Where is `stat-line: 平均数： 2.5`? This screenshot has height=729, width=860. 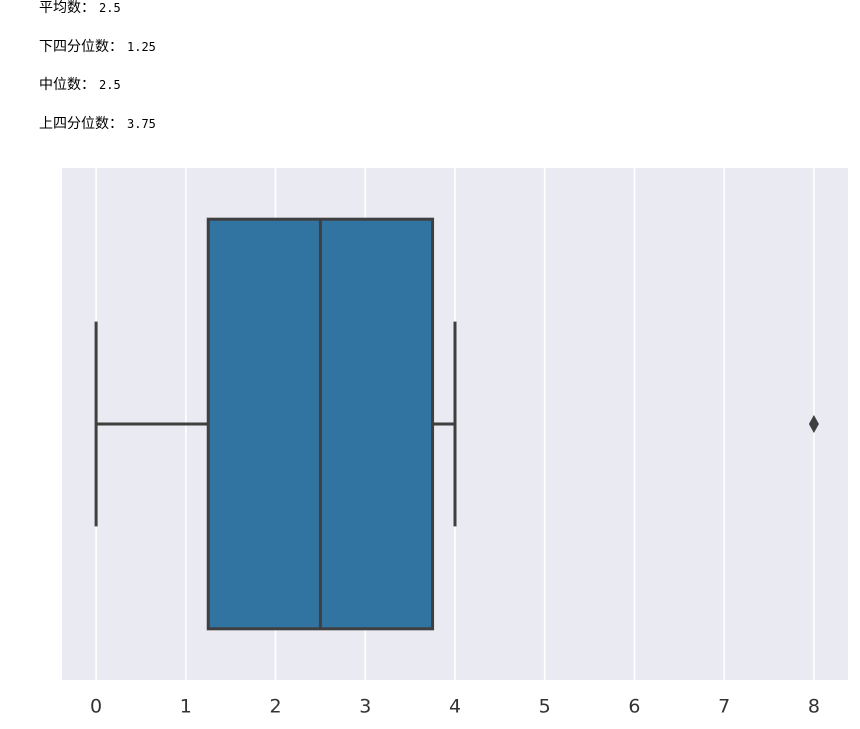 stat-line: 平均数： 2.5 is located at coordinates (80, 8).